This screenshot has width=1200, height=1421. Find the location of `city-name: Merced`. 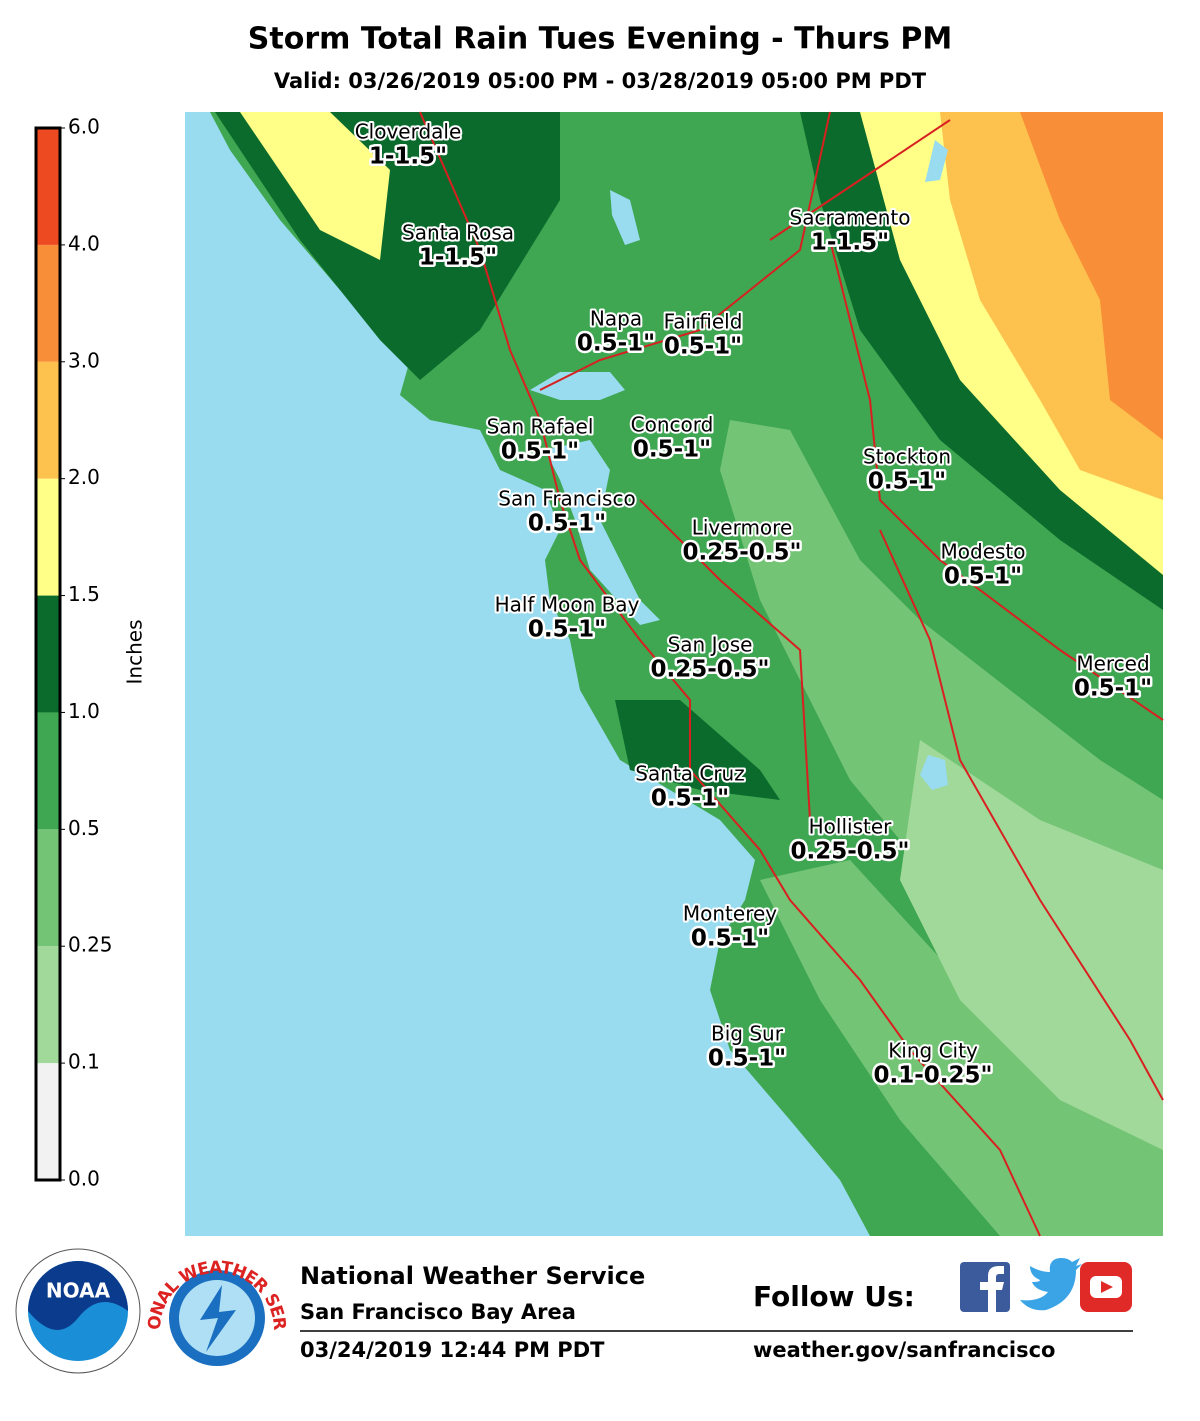

city-name: Merced is located at coordinates (1112, 664).